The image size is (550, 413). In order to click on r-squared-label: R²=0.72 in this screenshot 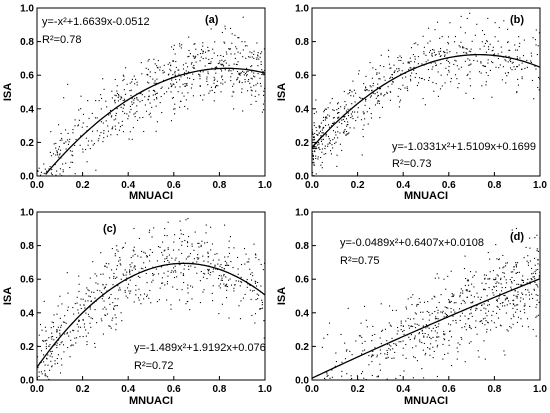, I will do `click(153, 366)`.